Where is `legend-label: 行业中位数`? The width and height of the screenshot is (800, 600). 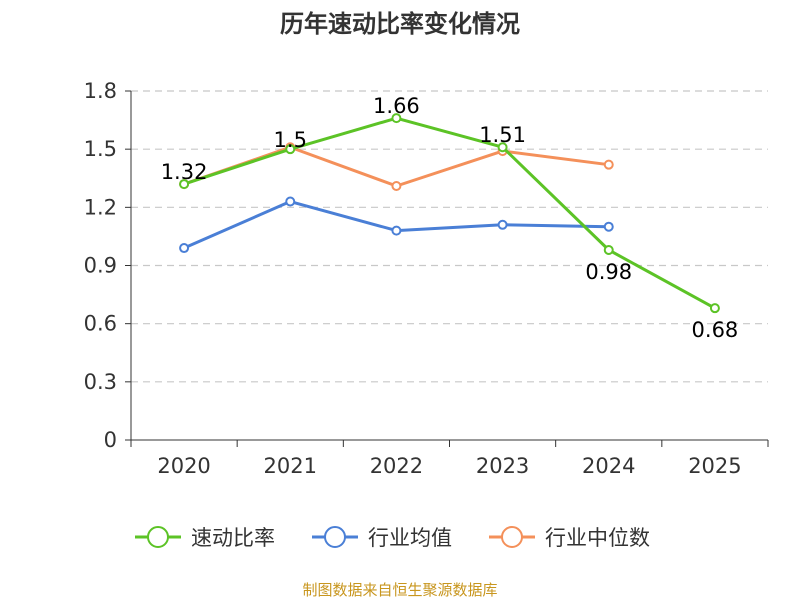
legend-label: 行业中位数 is located at coordinates (597, 538).